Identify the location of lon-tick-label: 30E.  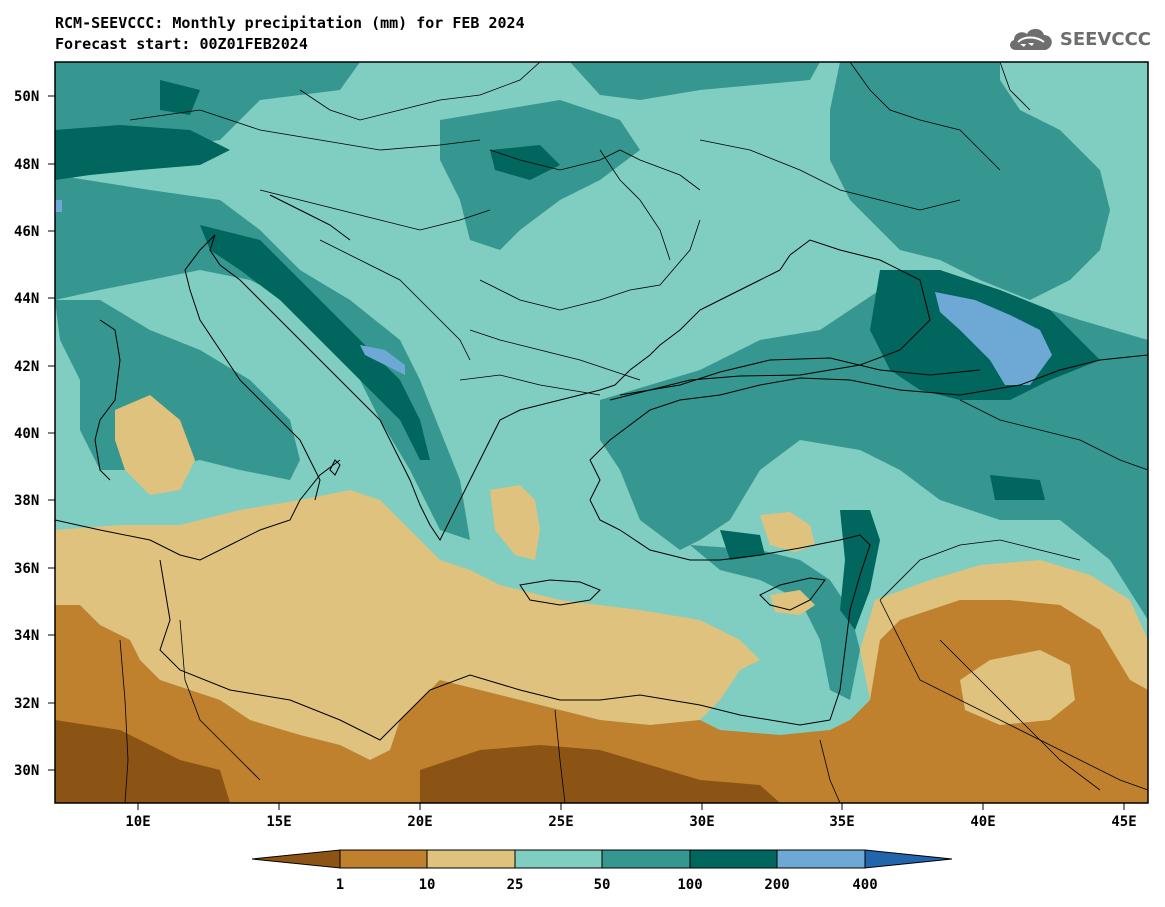
(701, 822).